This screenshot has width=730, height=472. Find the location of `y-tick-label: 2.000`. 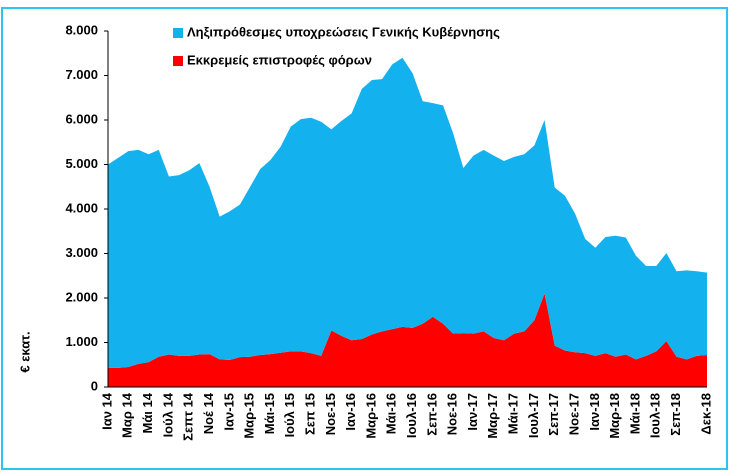

y-tick-label: 2.000 is located at coordinates (81, 296).